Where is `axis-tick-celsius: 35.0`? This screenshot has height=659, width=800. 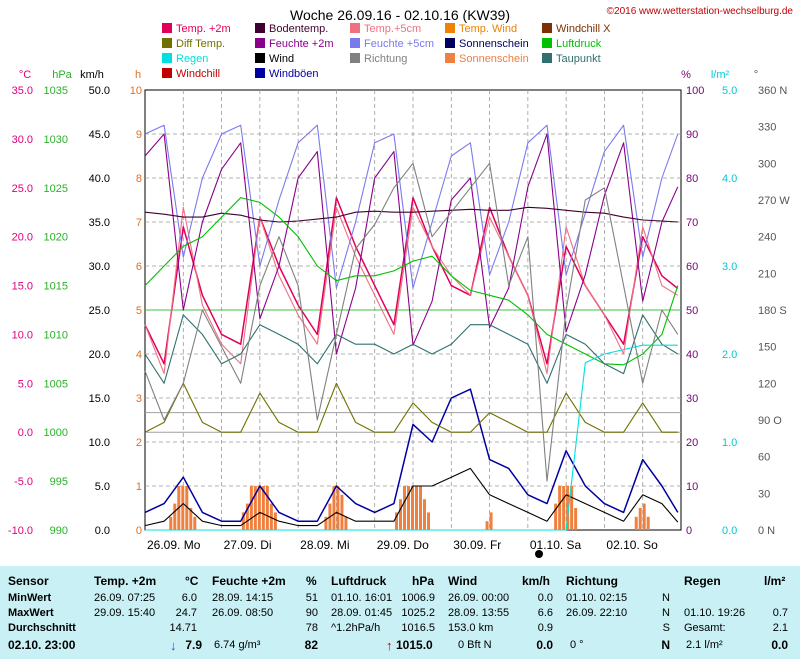
axis-tick-celsius: 35.0 is located at coordinates (22, 91).